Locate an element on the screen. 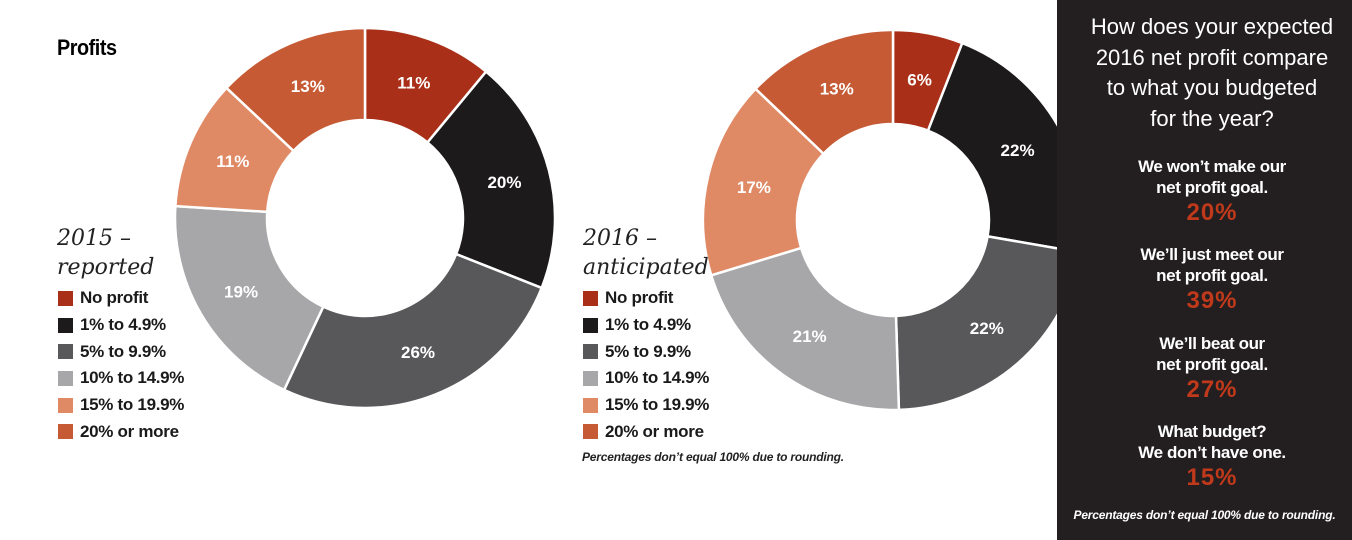 The image size is (1352, 540). answer-text-line: We don’t have one. is located at coordinates (1212, 452).